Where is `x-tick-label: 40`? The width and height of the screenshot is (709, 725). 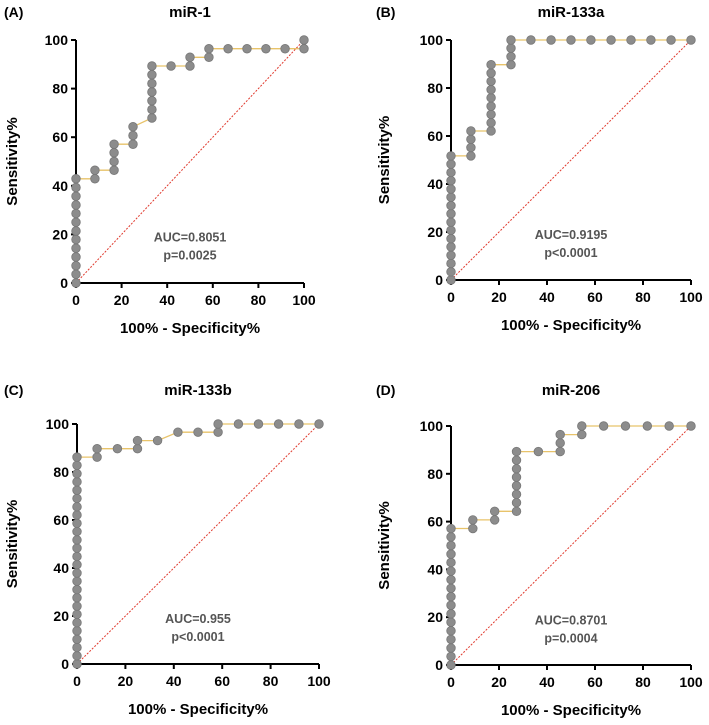
x-tick-label: 40 is located at coordinates (167, 300).